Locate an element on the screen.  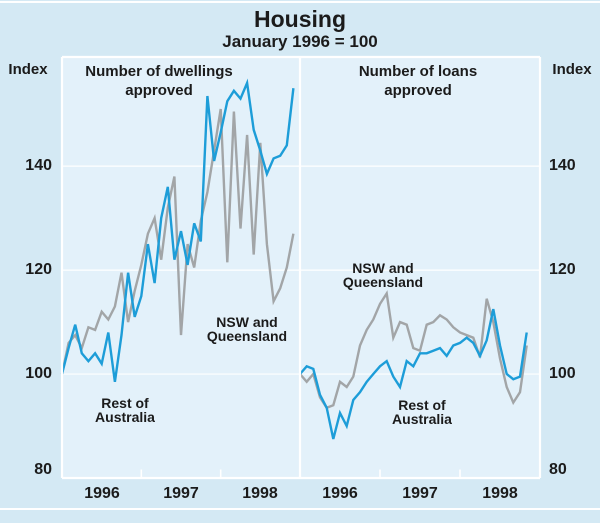
series-label-rest-left: Rest of Australia is located at coordinates (125, 410).